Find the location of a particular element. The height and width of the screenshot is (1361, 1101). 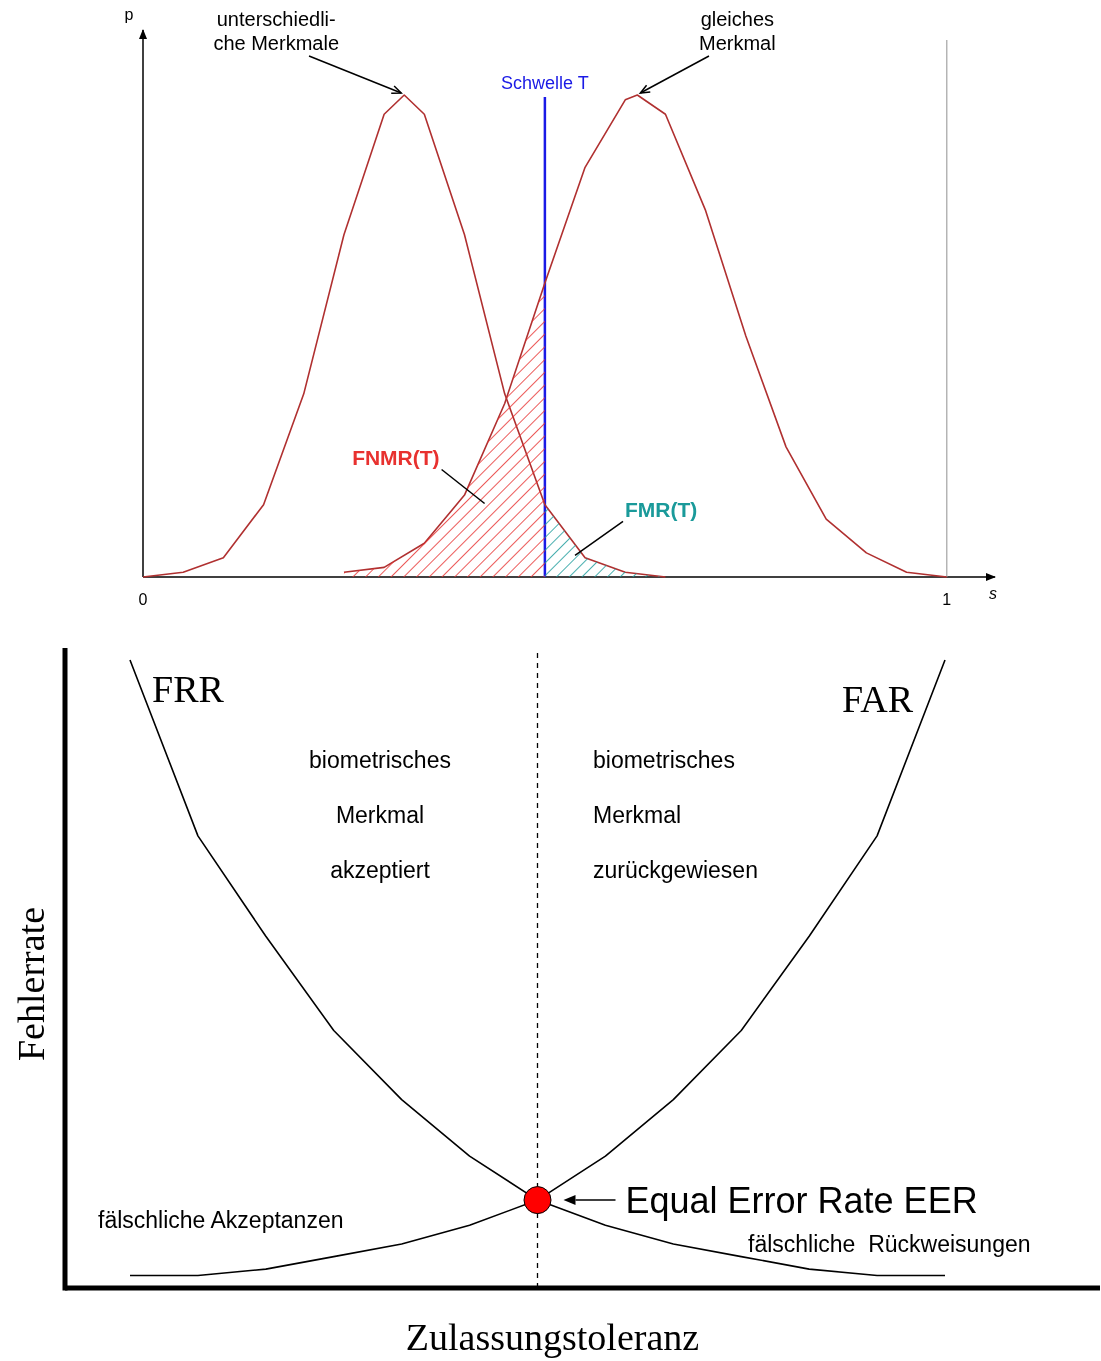

x-axis-title: Zulassungstoleranz is located at coordinates (552, 1337).